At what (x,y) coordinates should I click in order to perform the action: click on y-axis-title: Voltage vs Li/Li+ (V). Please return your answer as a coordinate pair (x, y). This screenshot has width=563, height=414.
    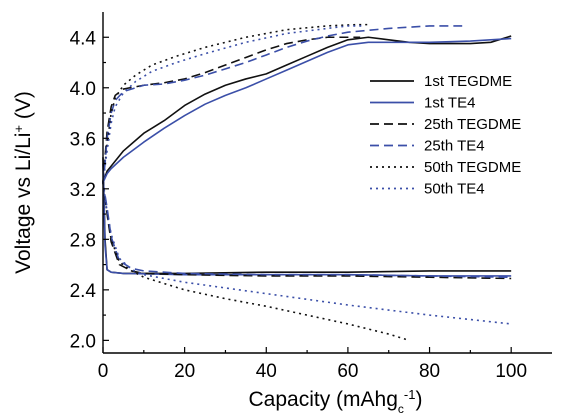
    Looking at the image, I should click on (23, 182).